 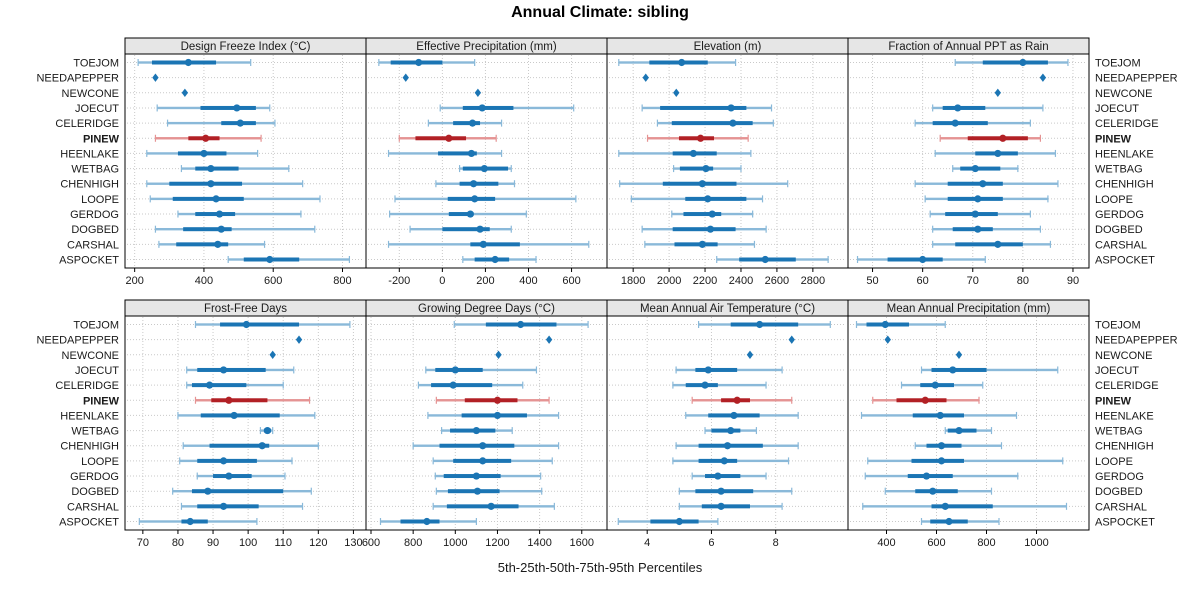 What do you see at coordinates (776, 543) in the screenshot?
I see `axis-tick-label: 8` at bounding box center [776, 543].